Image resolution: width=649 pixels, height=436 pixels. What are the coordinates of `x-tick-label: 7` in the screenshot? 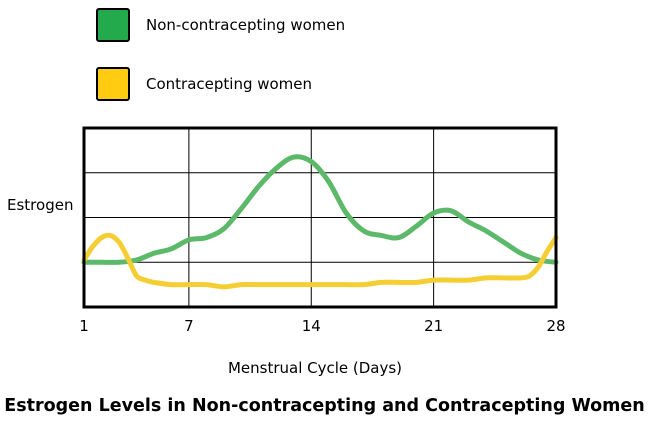 It's located at (189, 326).